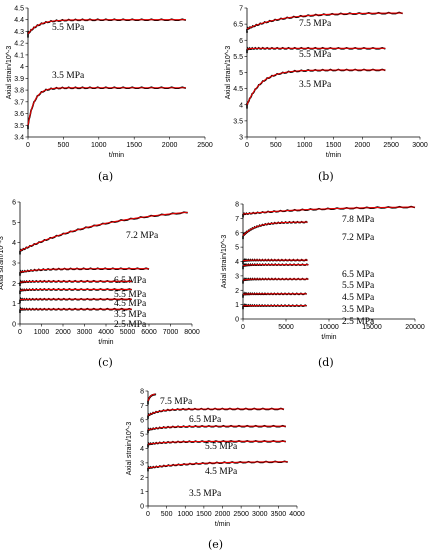  What do you see at coordinates (19, 79) in the screenshot?
I see `y-tick-label: 3.9` at bounding box center [19, 79].